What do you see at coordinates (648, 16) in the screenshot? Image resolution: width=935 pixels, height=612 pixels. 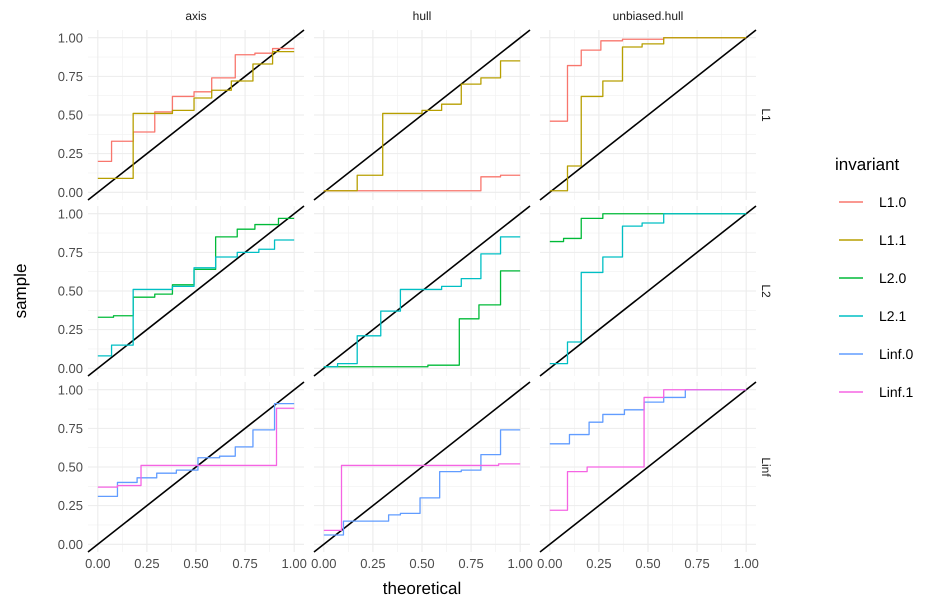 I see `chart-title: unbiased.hull` at bounding box center [648, 16].